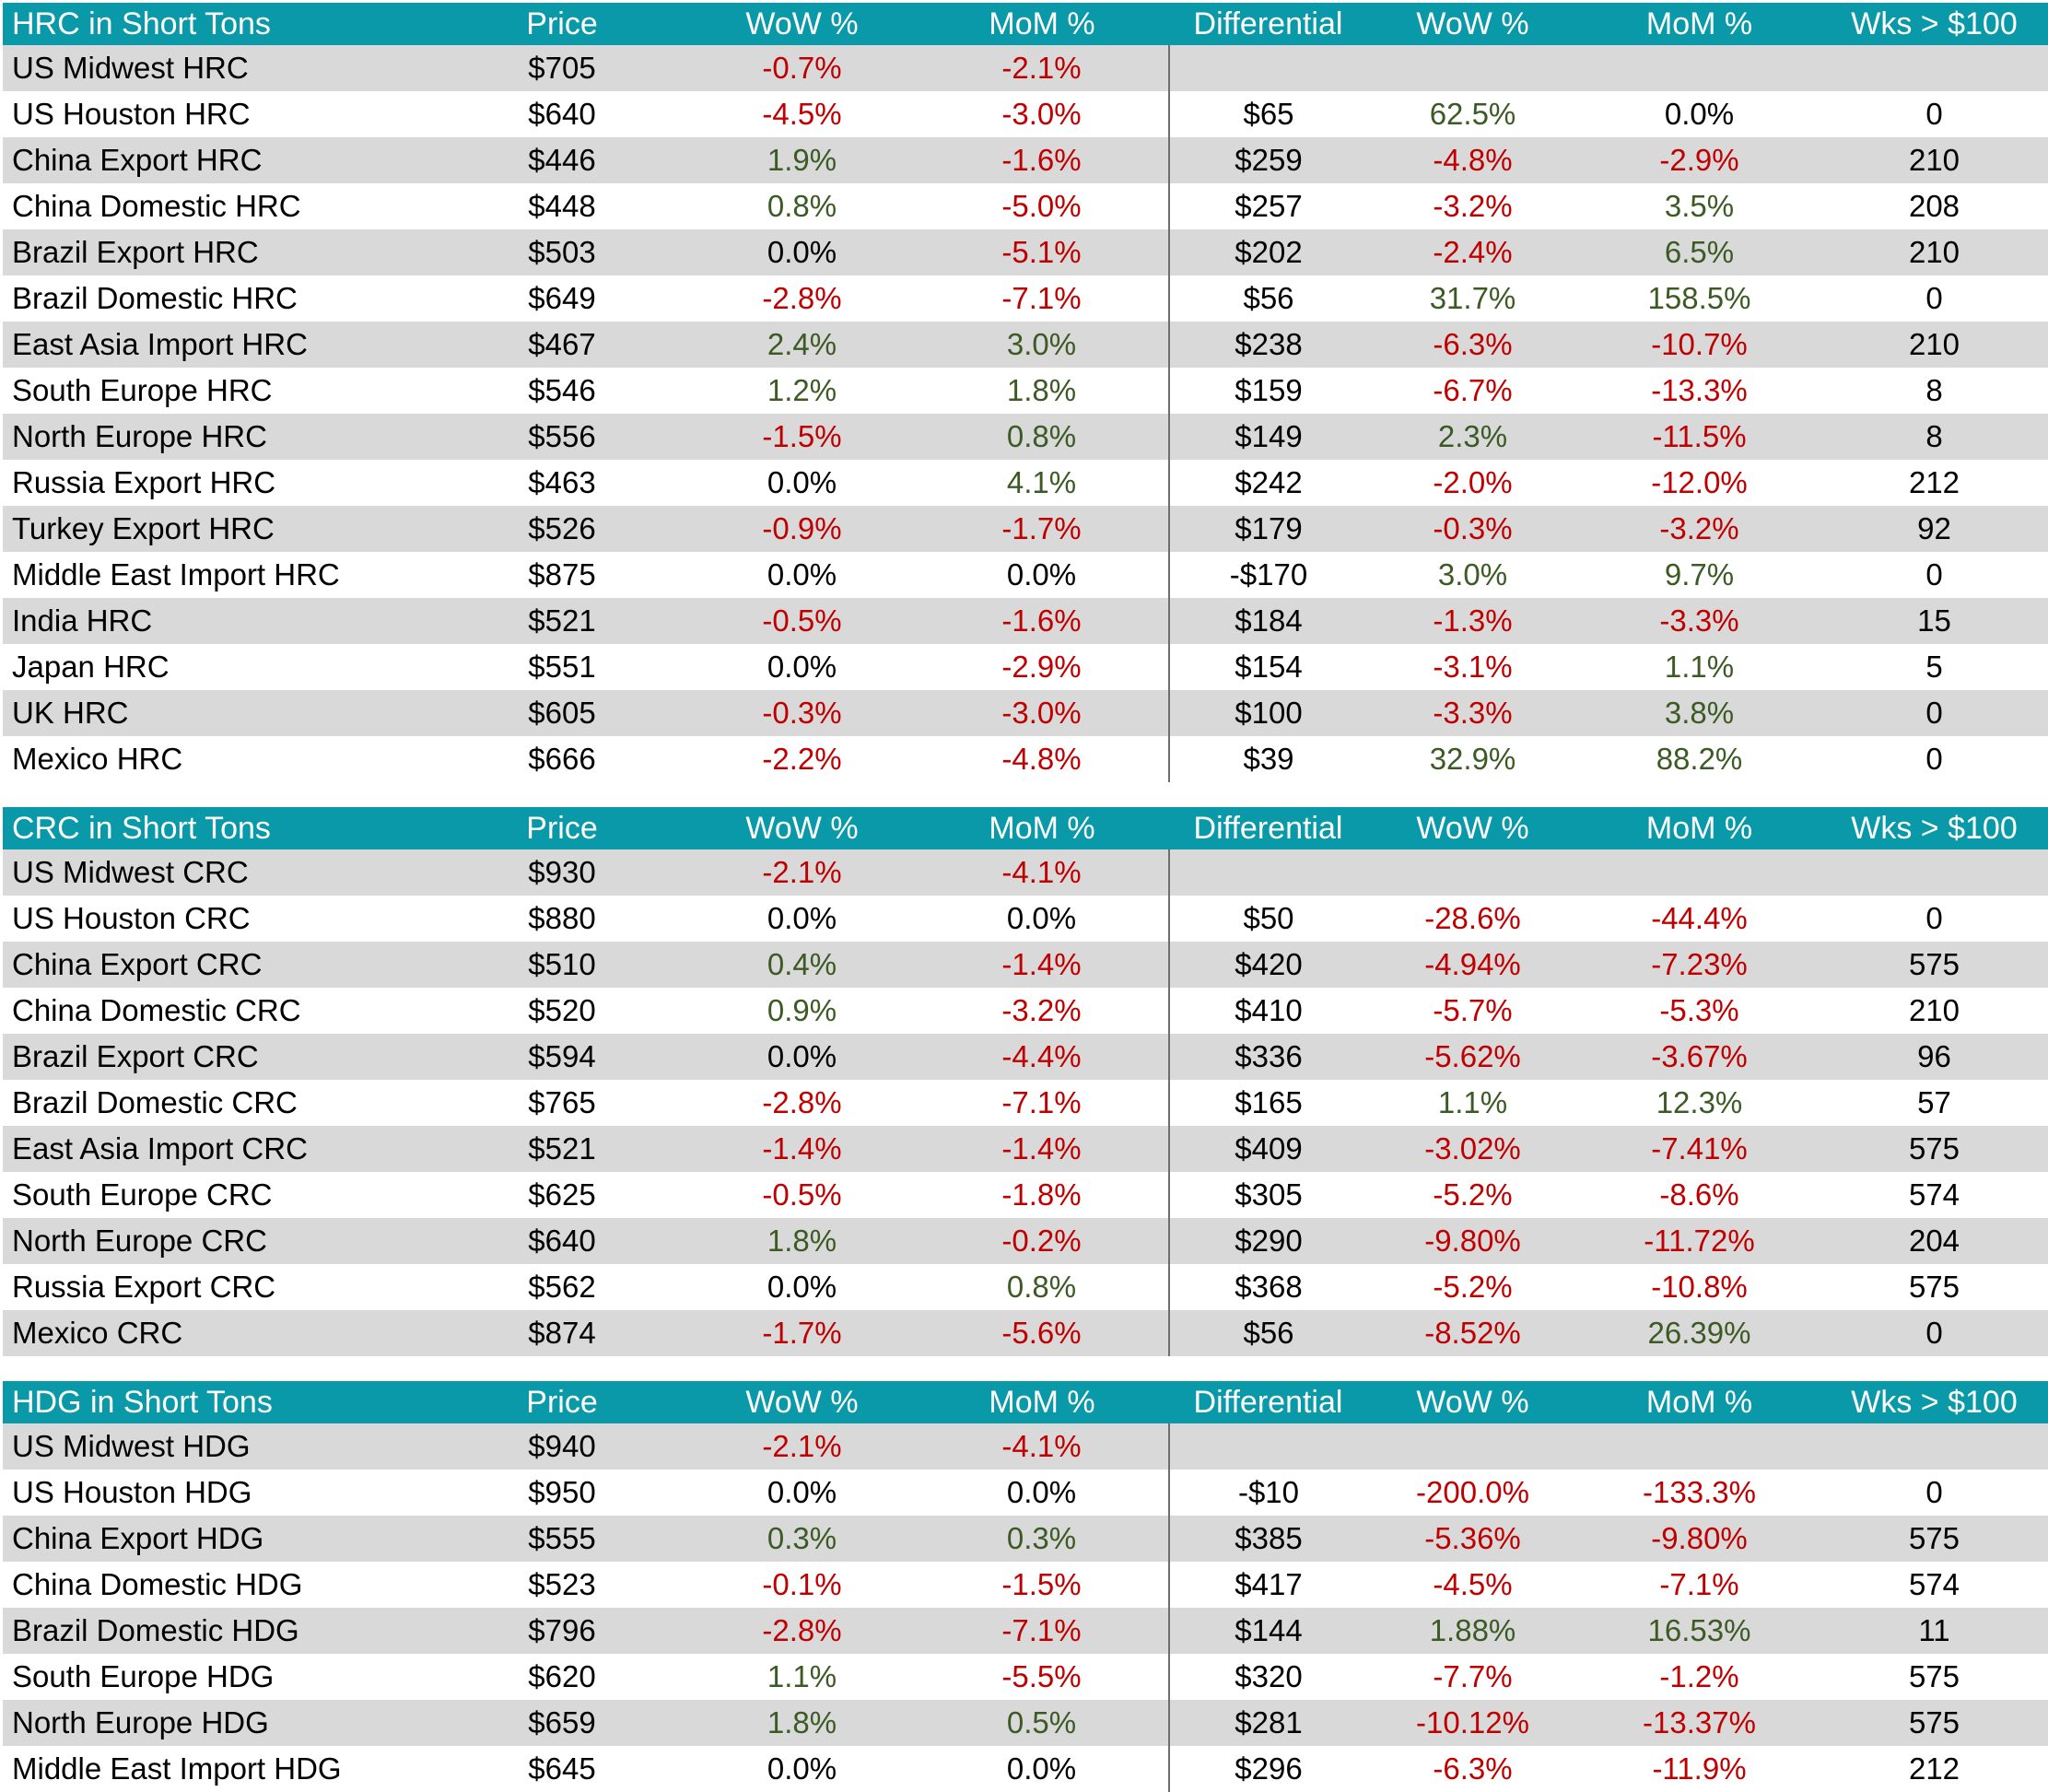 The image size is (2048, 1792). What do you see at coordinates (1934, 1676) in the screenshot?
I see `weeks-over-100-cell: 575` at bounding box center [1934, 1676].